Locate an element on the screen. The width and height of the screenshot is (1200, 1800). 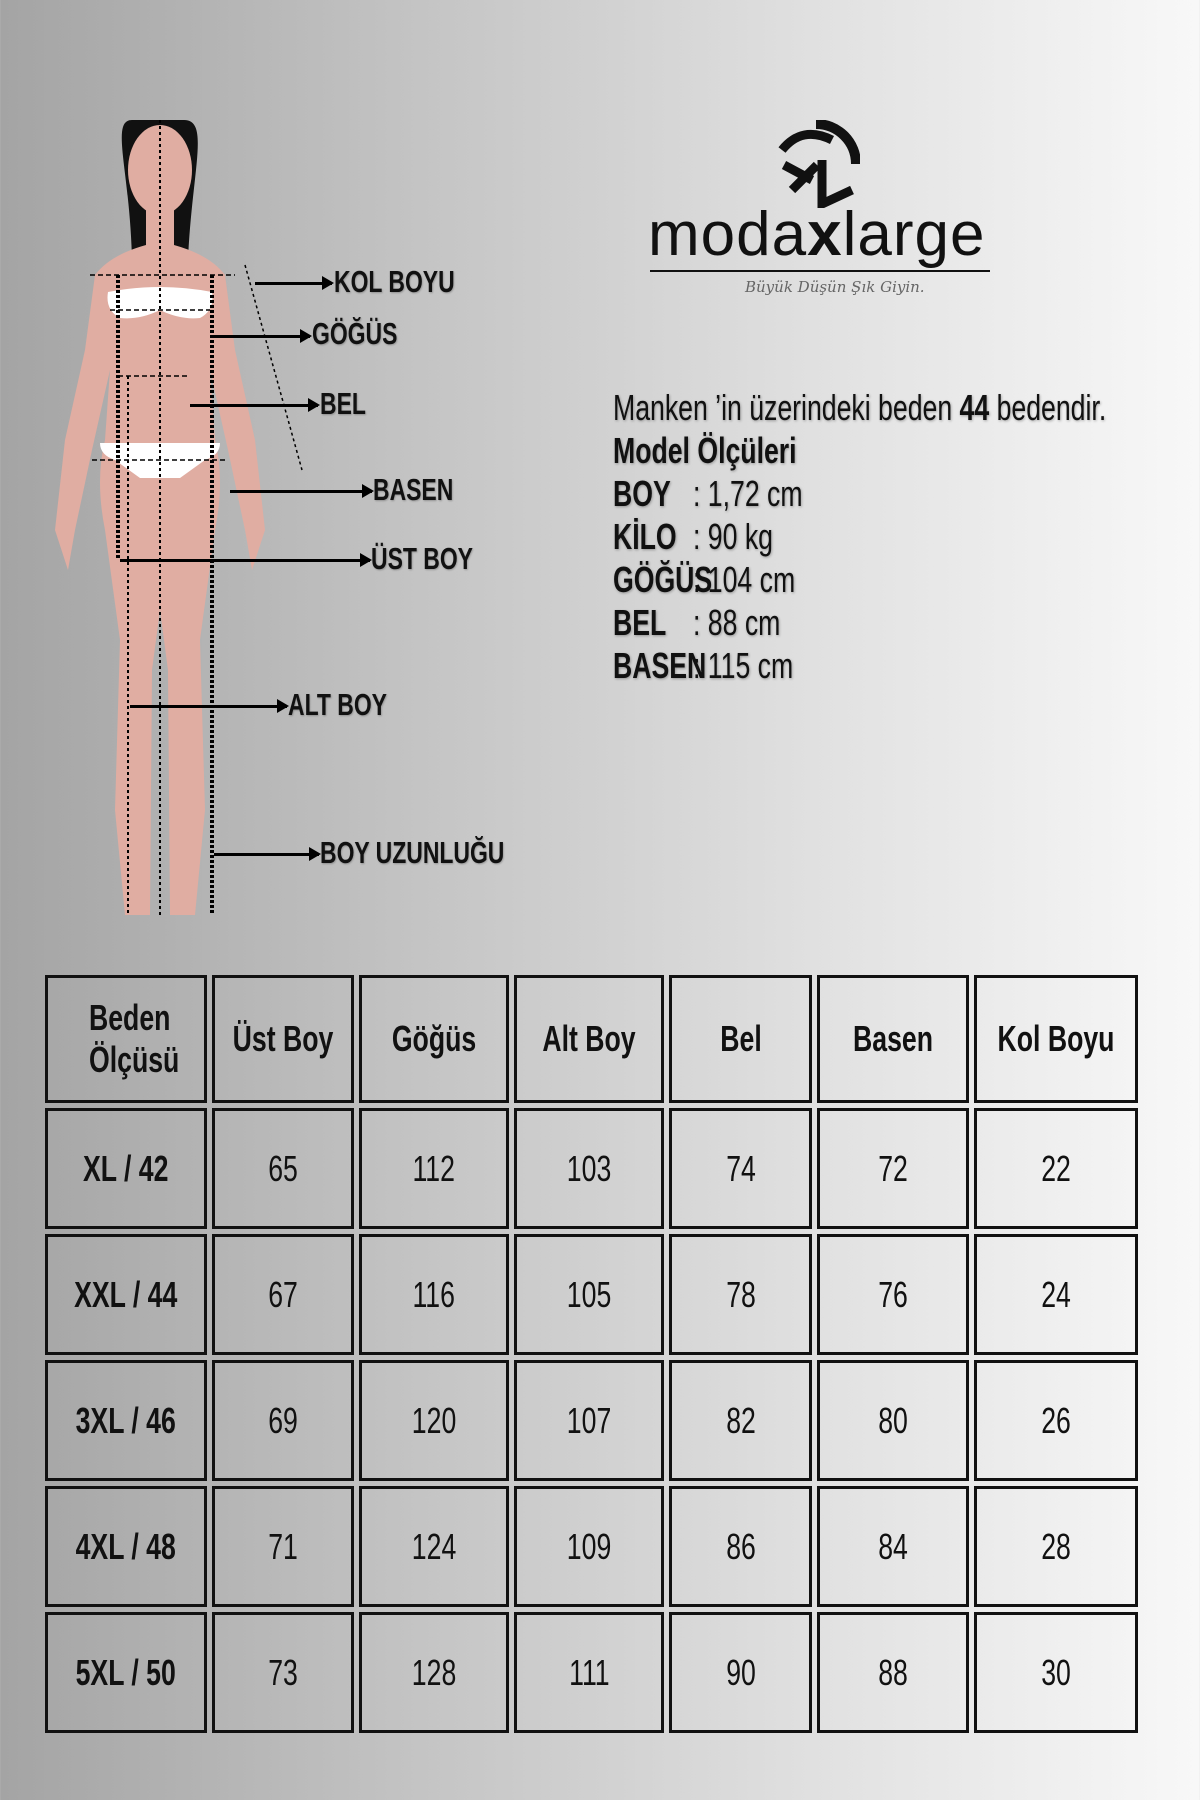
arrow-alt-boy is located at coordinates (209, 706).